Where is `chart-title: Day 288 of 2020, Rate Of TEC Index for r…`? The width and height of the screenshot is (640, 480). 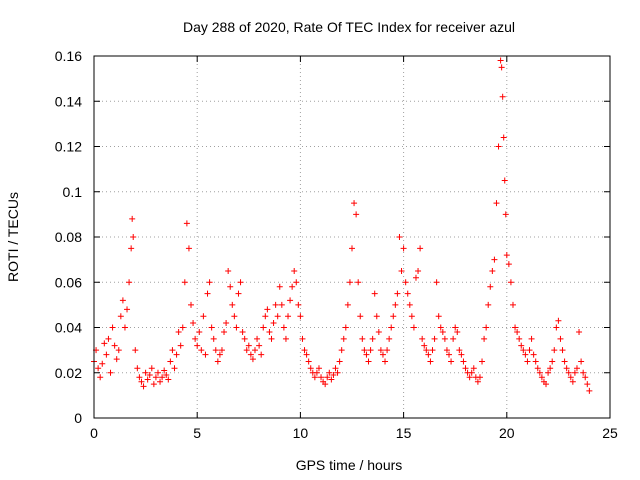
chart-title: Day 288 of 2020, Rate Of TEC Index for r… is located at coordinates (349, 27).